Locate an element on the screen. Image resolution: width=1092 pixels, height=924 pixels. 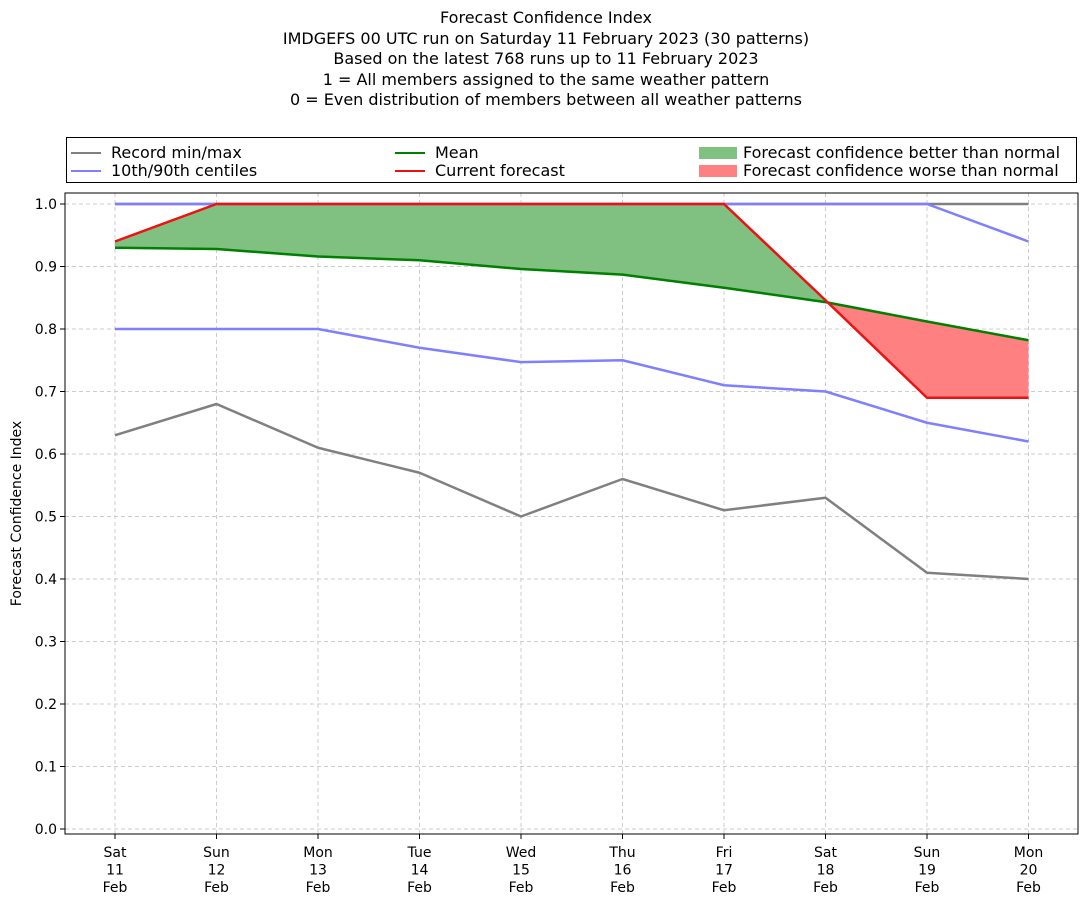
legend-item-centiles: 10th/90th centiles is located at coordinates (164, 171).